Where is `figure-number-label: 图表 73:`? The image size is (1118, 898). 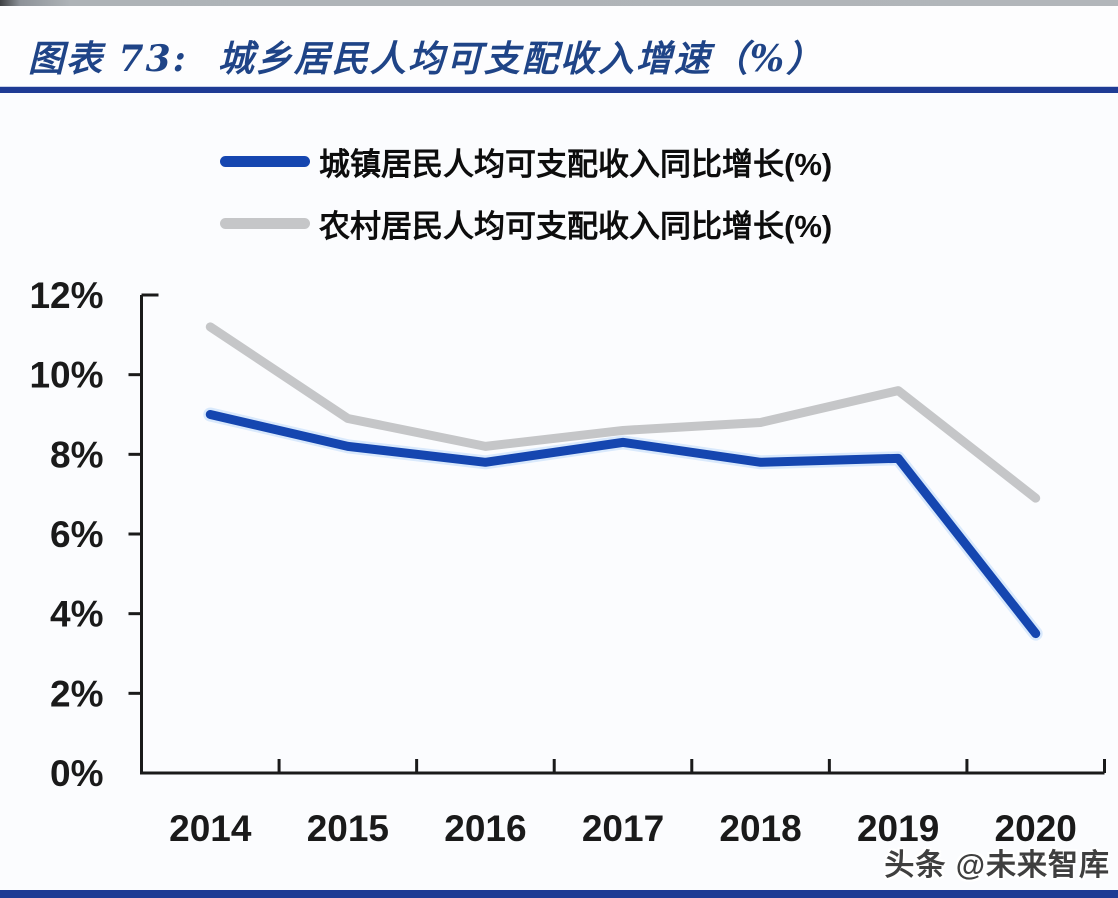 figure-number-label: 图表 73: is located at coordinates (108, 59).